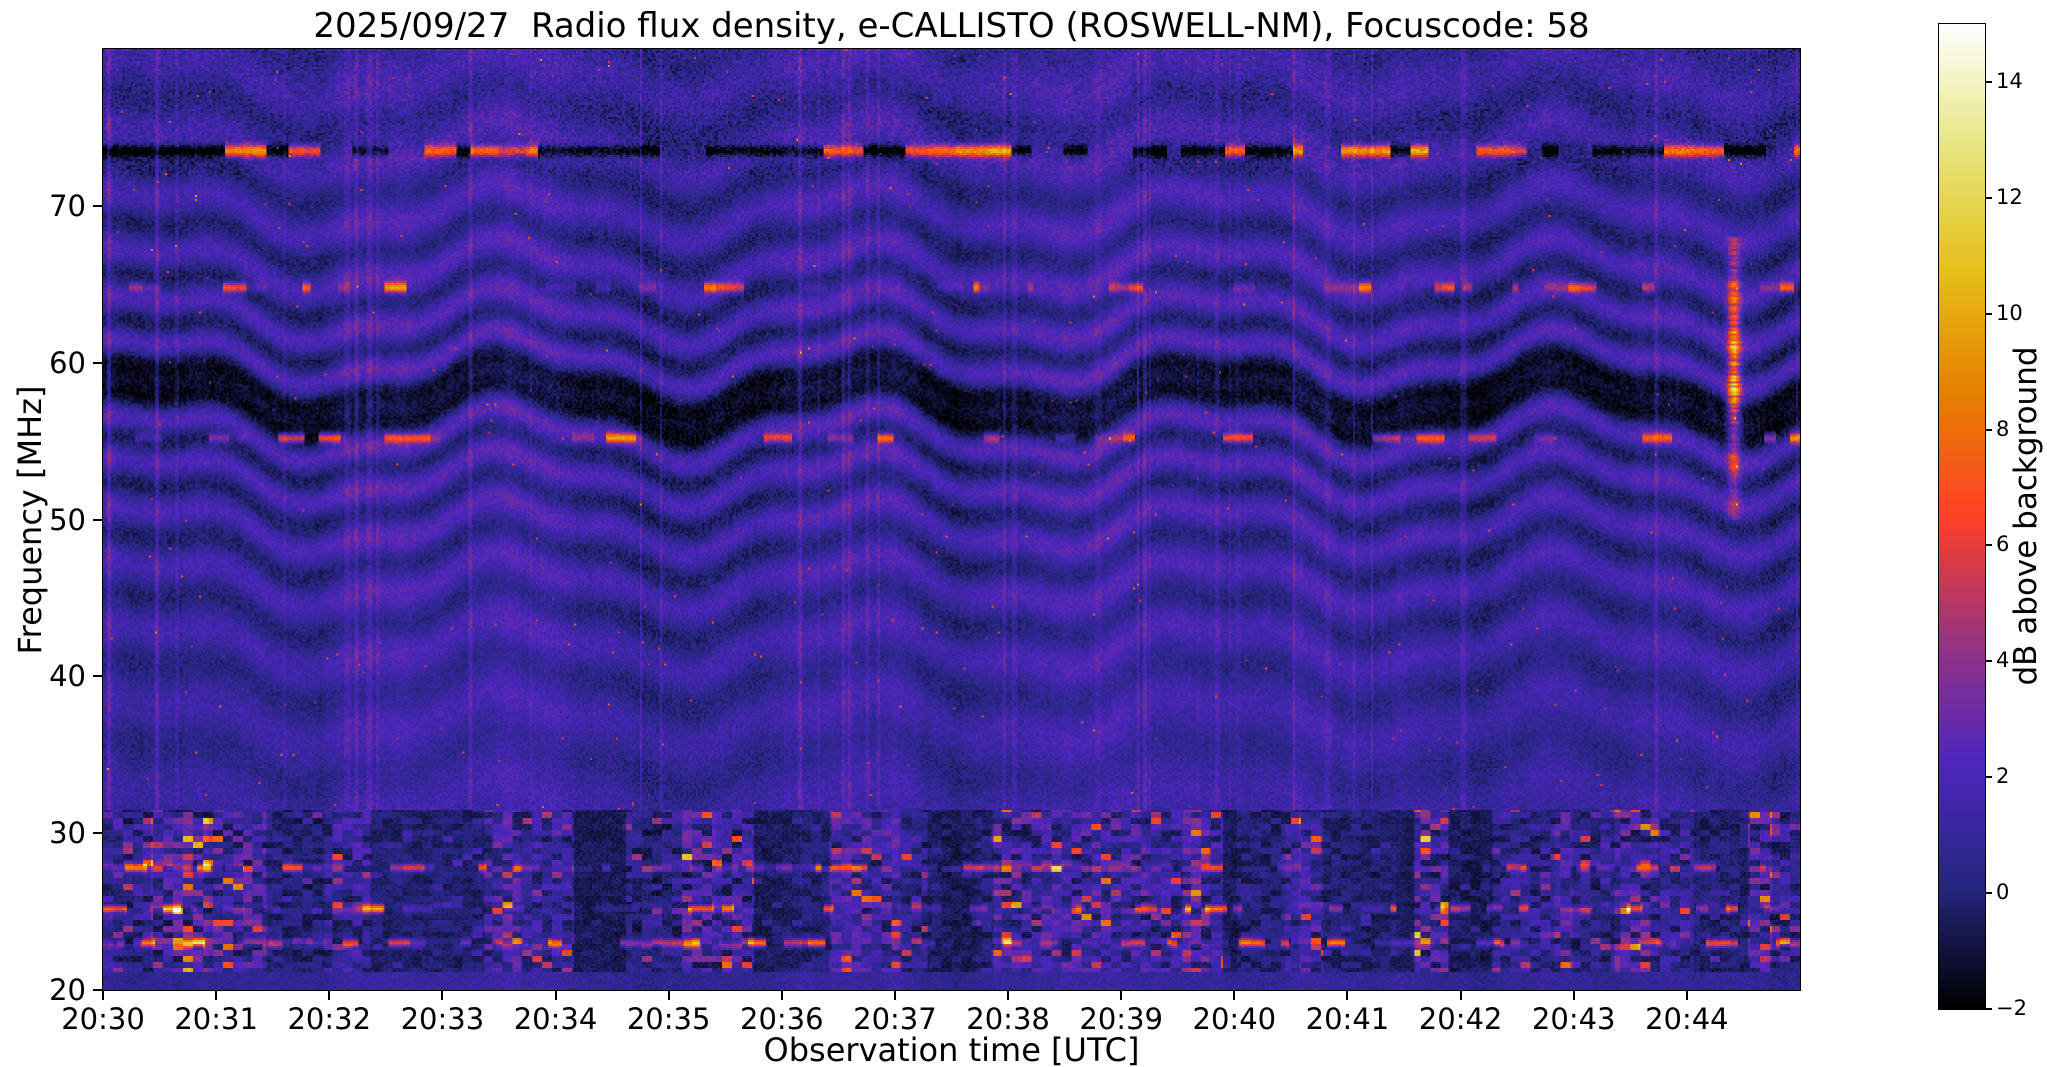 The width and height of the screenshot is (2047, 1067). Describe the element at coordinates (103, 1019) in the screenshot. I see `x-tick-label: 20:30` at that location.